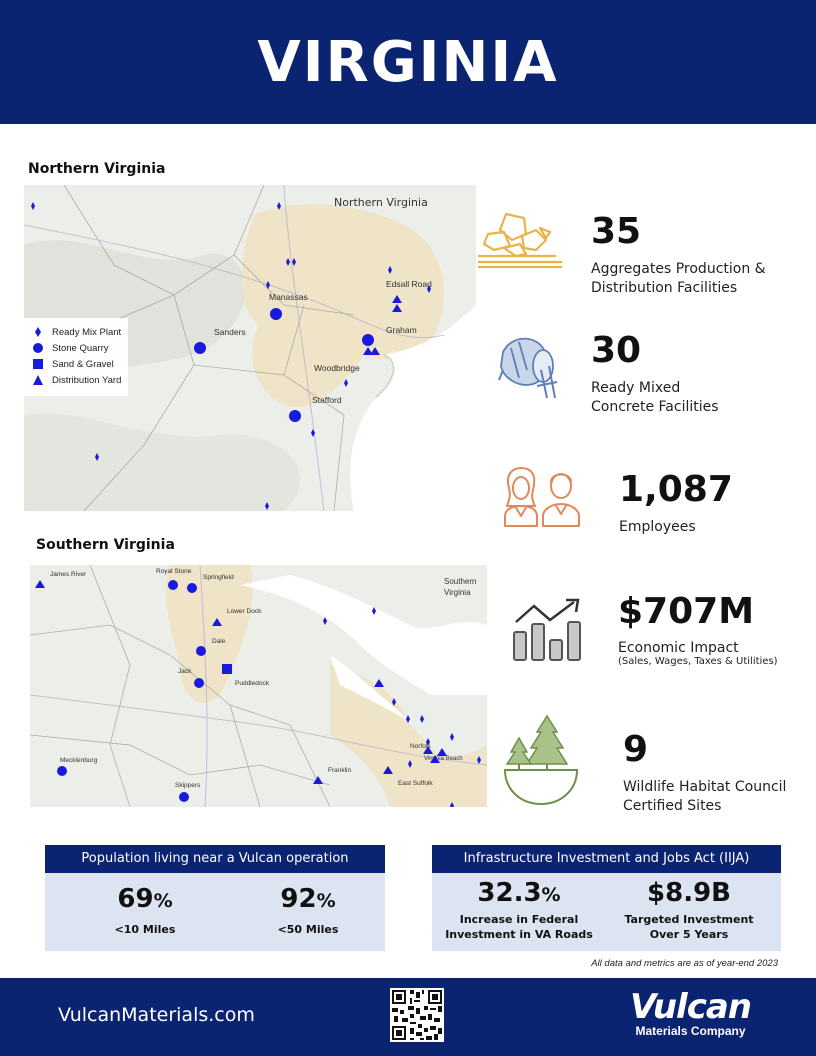 This screenshot has width=816, height=1056. What do you see at coordinates (457, 592) in the screenshot?
I see `south-map-title: Virginia` at bounding box center [457, 592].